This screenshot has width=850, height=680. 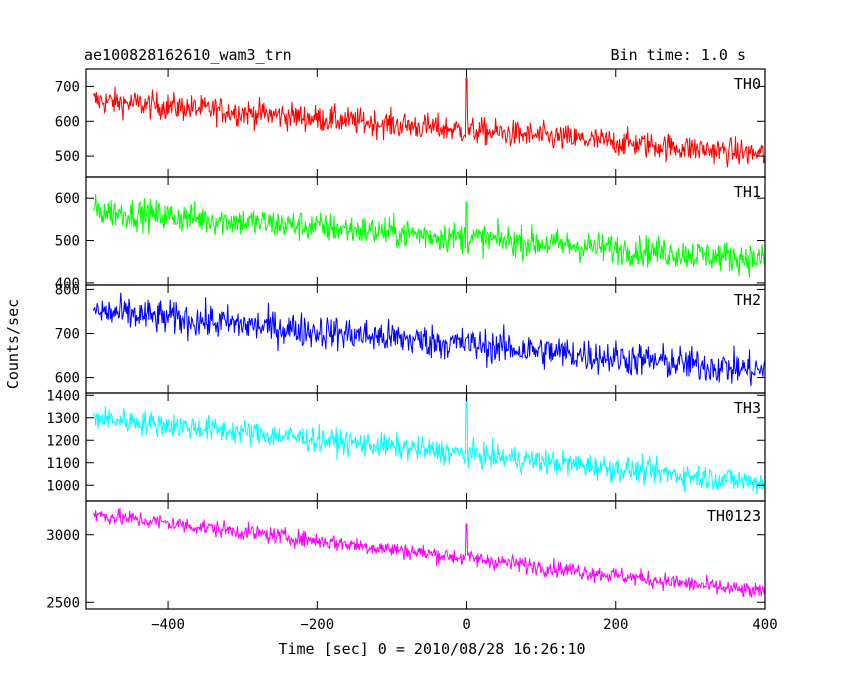 What do you see at coordinates (747, 84) in the screenshot?
I see `panel-label-th0: TH0` at bounding box center [747, 84].